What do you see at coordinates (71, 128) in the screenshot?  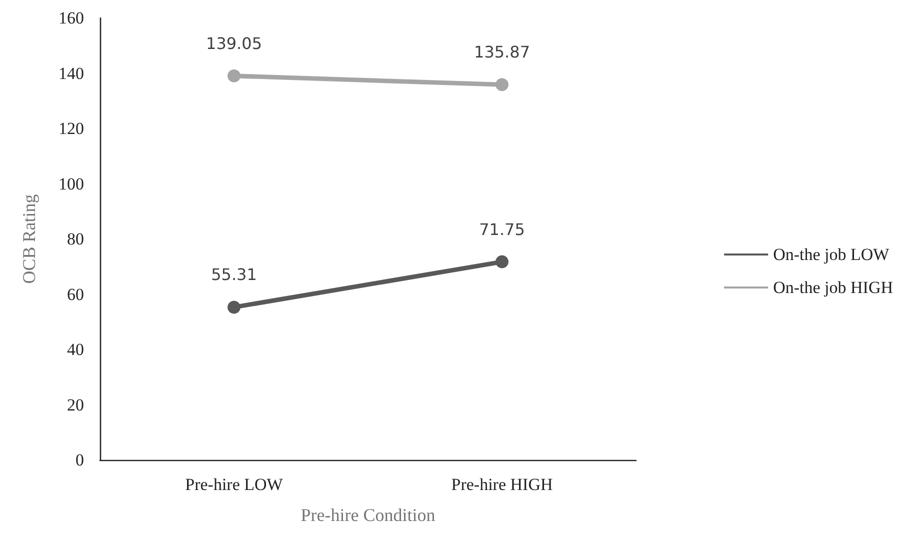 I see `y-tick-label: 120` at bounding box center [71, 128].